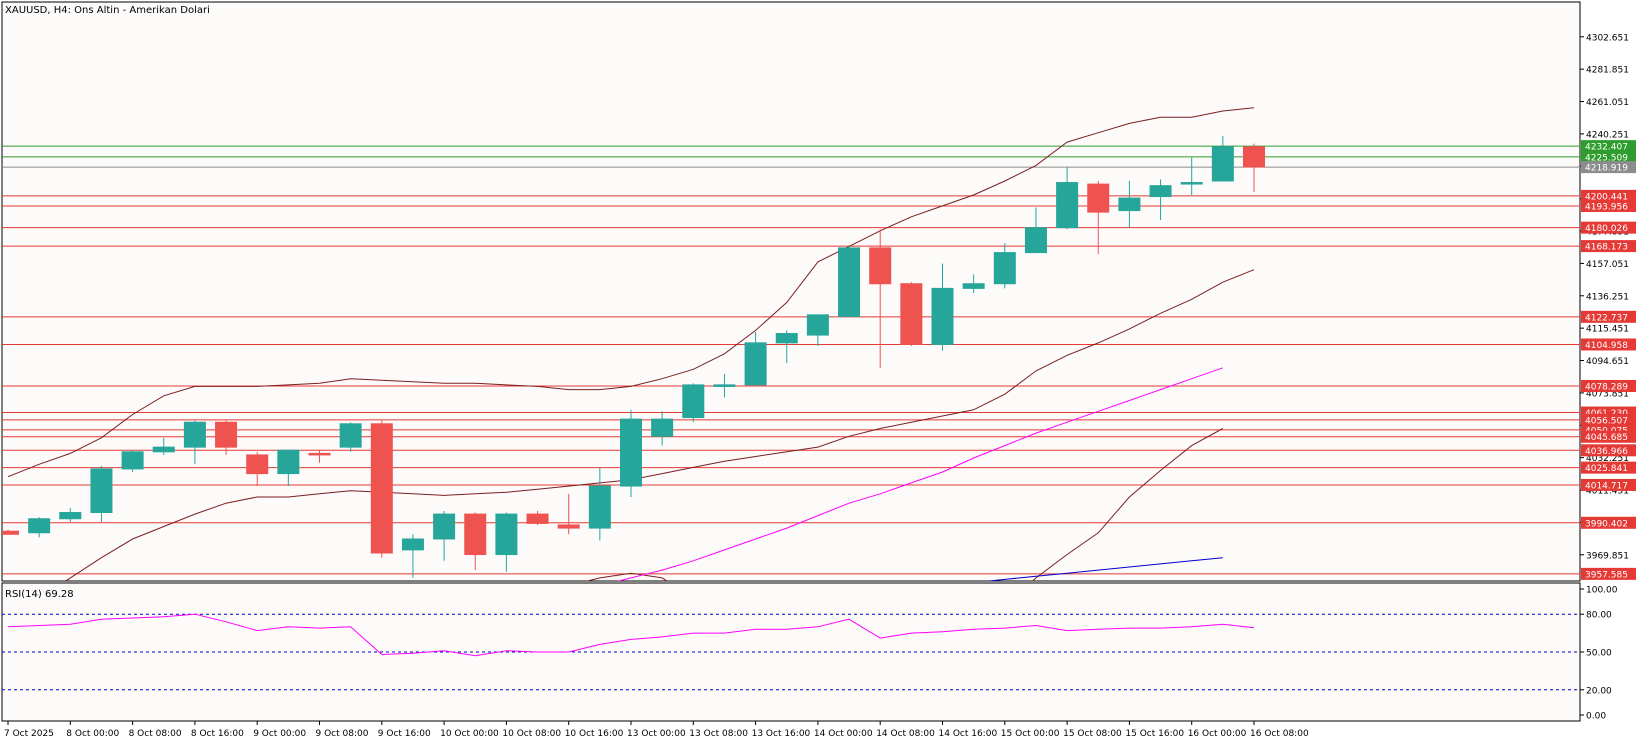 The width and height of the screenshot is (1644, 743). Describe the element at coordinates (155, 734) in the screenshot. I see `time-tick-label: 8 Oct 08:00` at that location.